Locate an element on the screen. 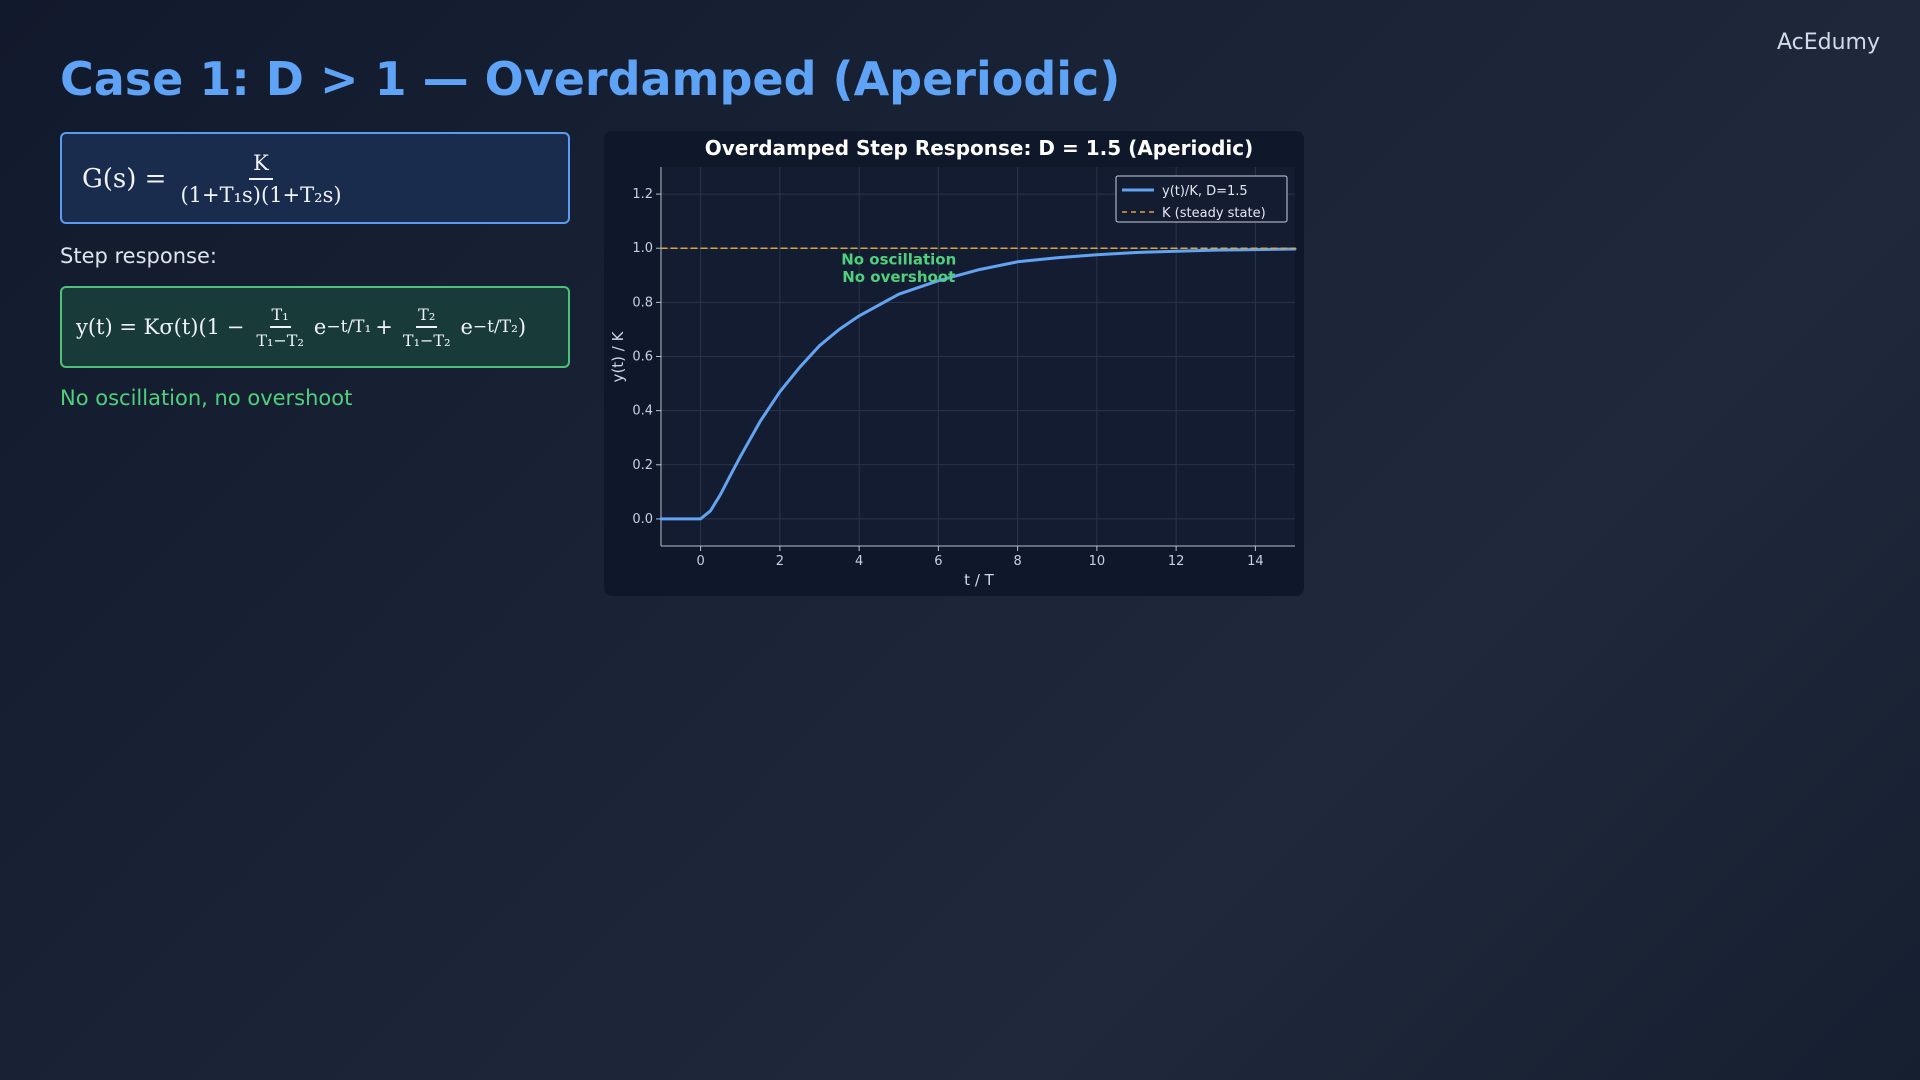  legend-label: K (steady state) is located at coordinates (1214, 213).